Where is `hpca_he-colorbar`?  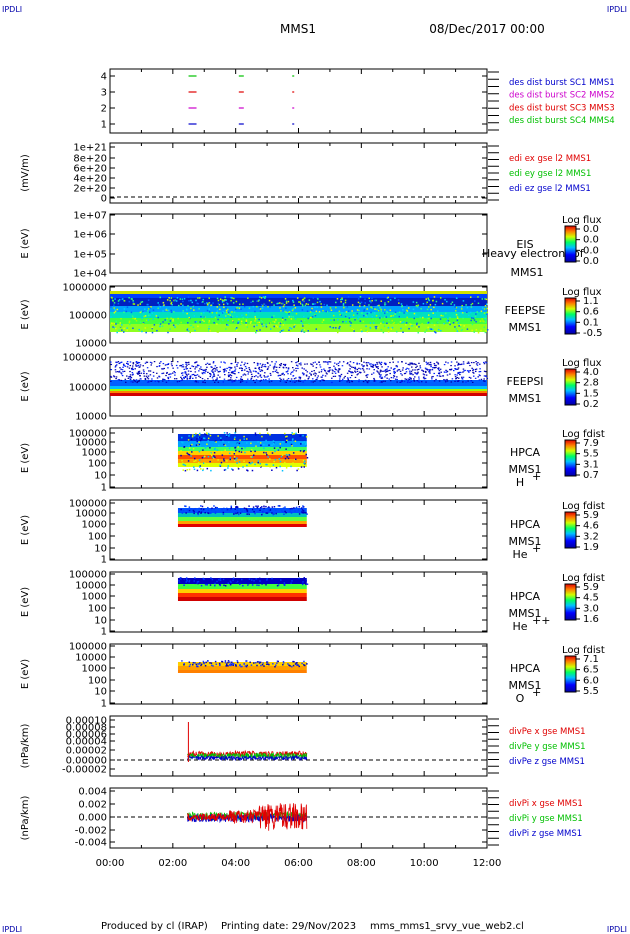
hpca_he-colorbar is located at coordinates (570, 530).